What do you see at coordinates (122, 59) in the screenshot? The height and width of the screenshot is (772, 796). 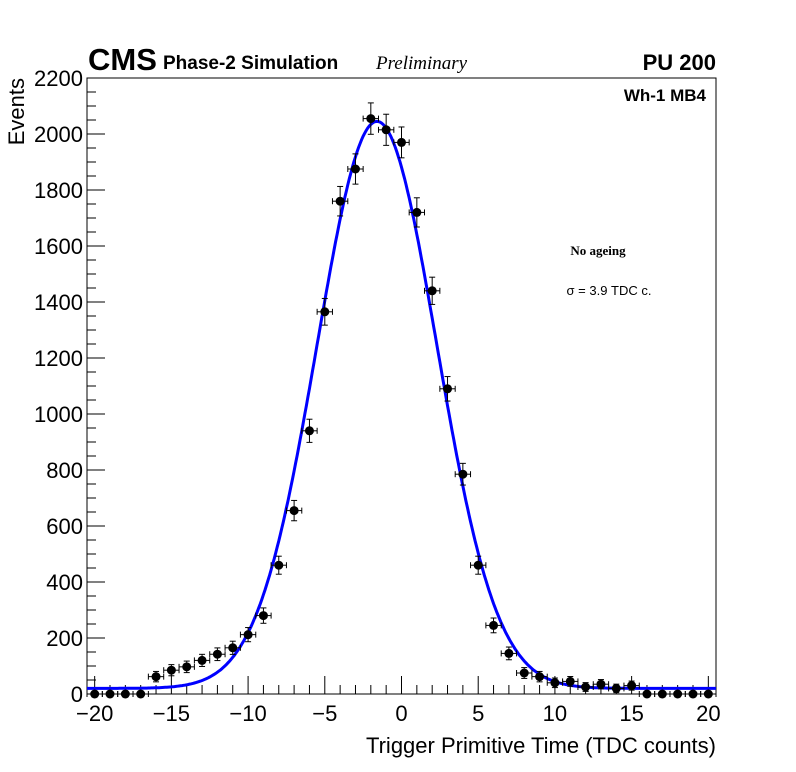 I see `cms-label: CMS` at bounding box center [122, 59].